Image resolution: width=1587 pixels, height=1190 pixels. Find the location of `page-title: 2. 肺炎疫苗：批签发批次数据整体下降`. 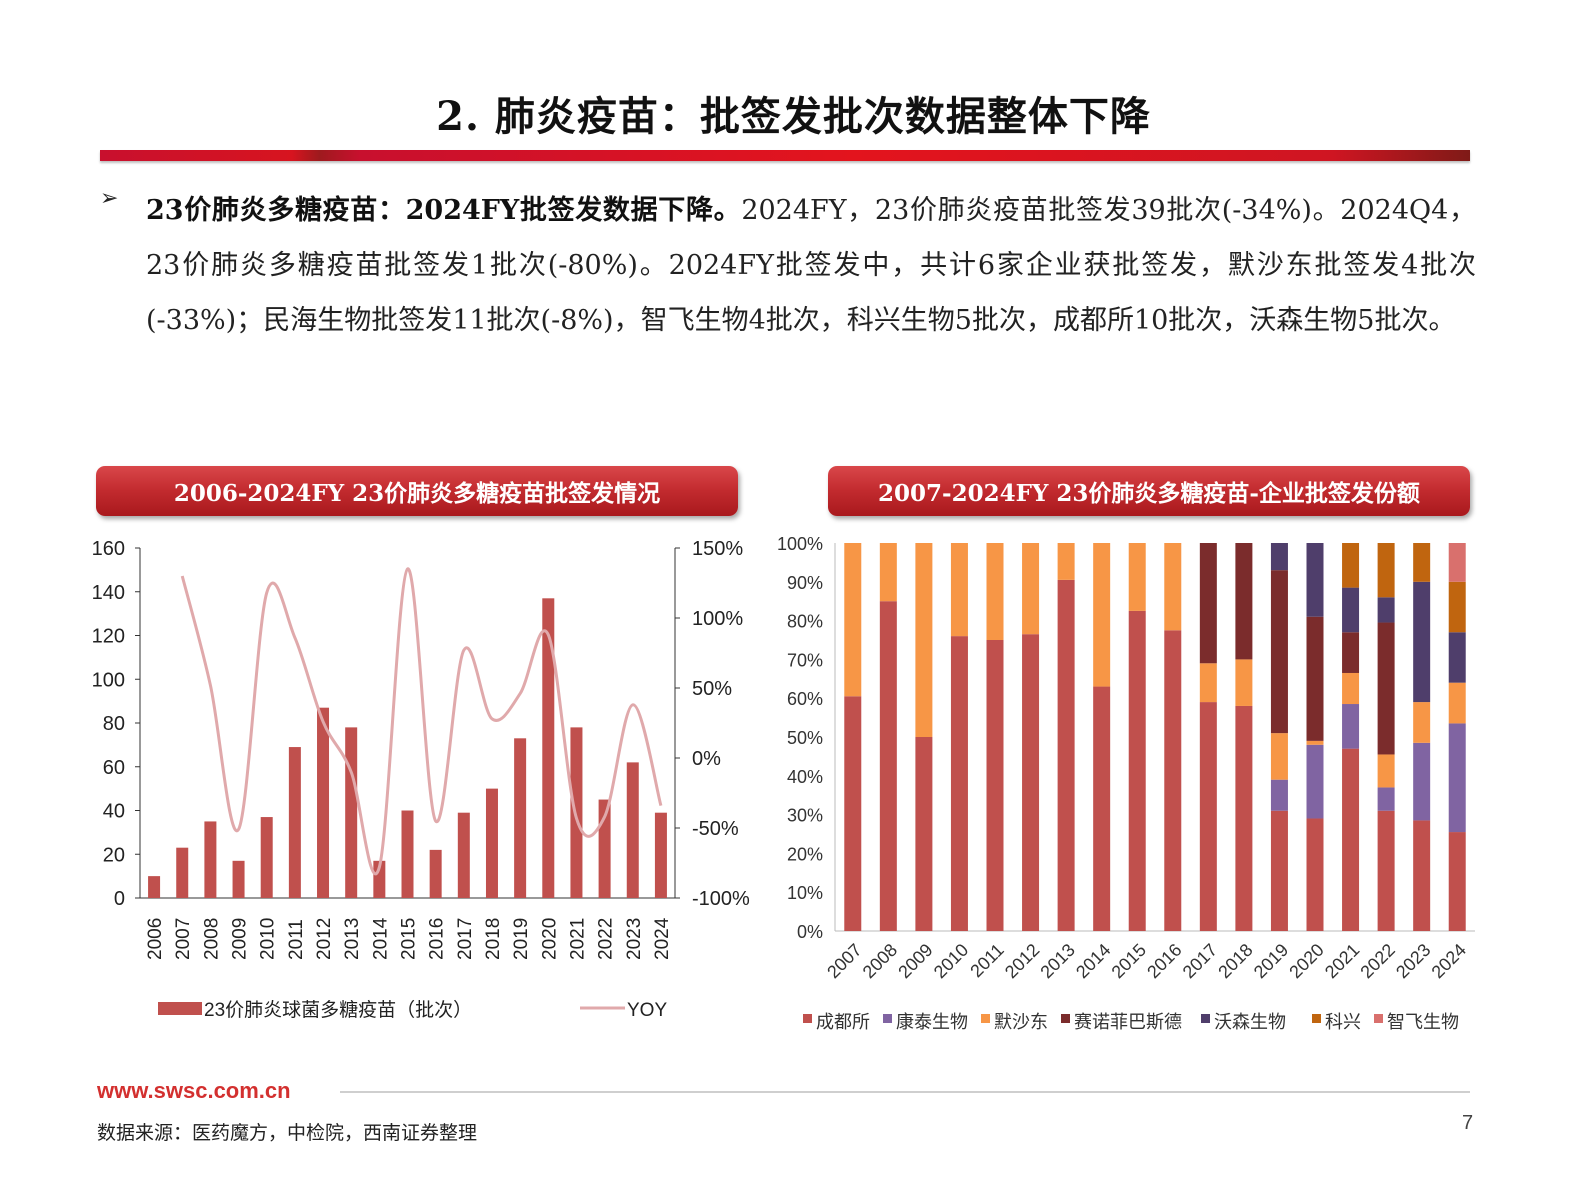

page-title: 2. 肺炎疫苗：批签发批次数据整体下降 is located at coordinates (793, 116).